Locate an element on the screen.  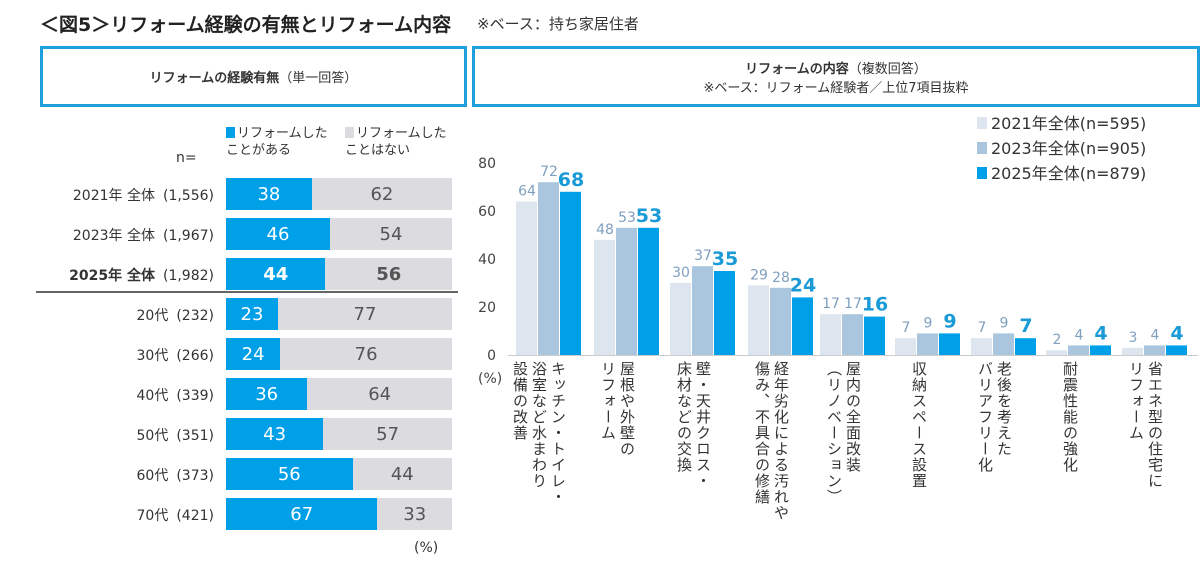
row-n: (266) is located at coordinates (195, 356).